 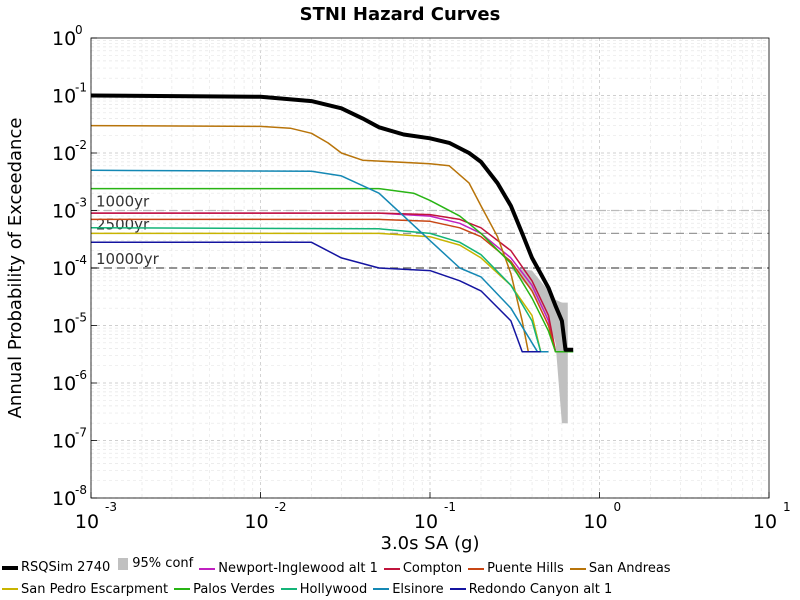 What do you see at coordinates (629, 568) in the screenshot?
I see `legend-label: San Andreas` at bounding box center [629, 568].